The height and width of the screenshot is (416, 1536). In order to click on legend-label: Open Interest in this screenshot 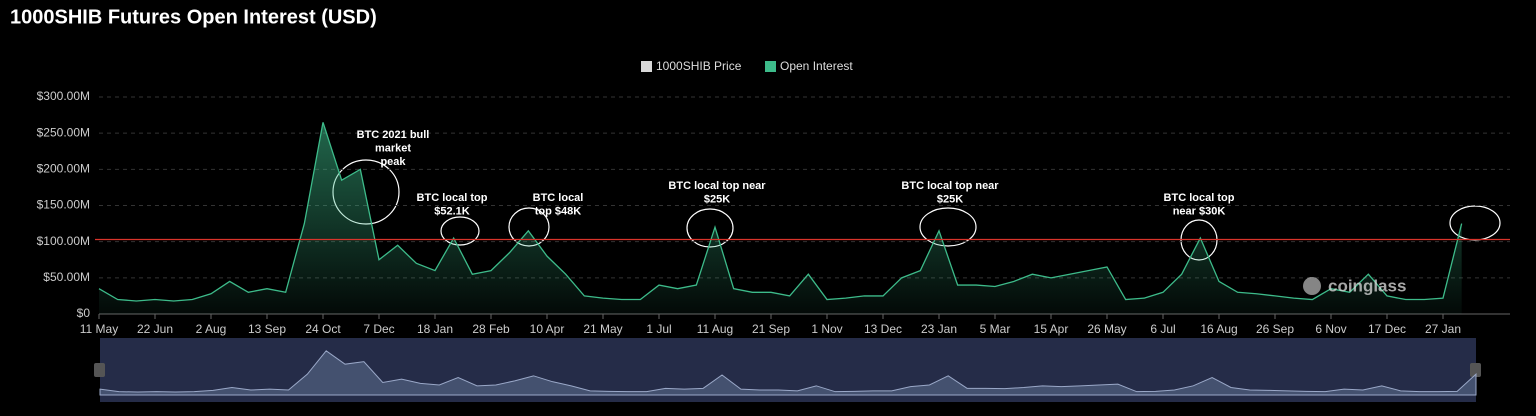, I will do `click(816, 66)`.